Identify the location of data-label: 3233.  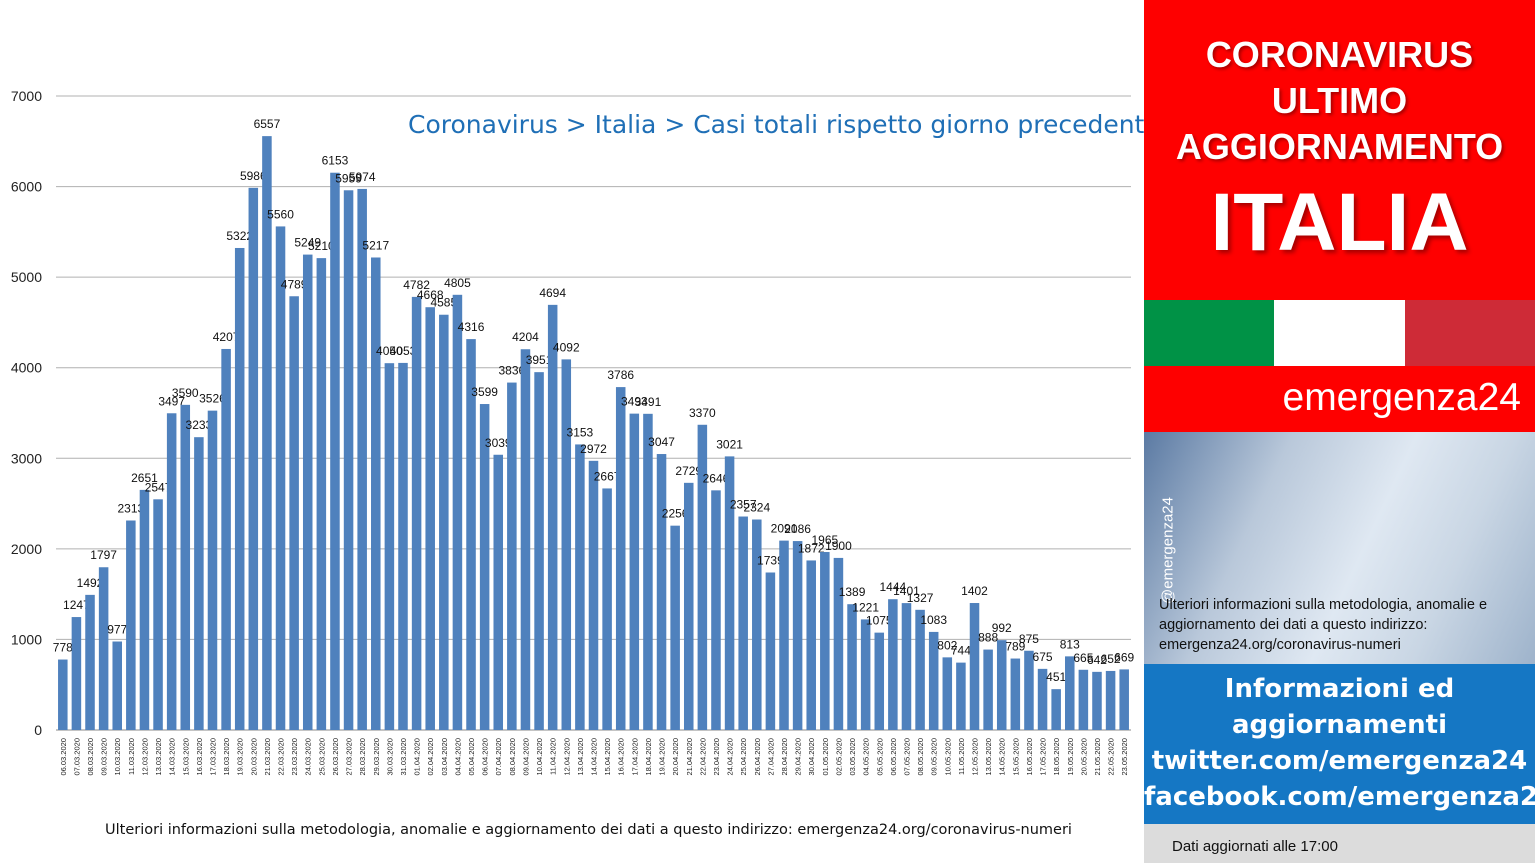
(199, 425).